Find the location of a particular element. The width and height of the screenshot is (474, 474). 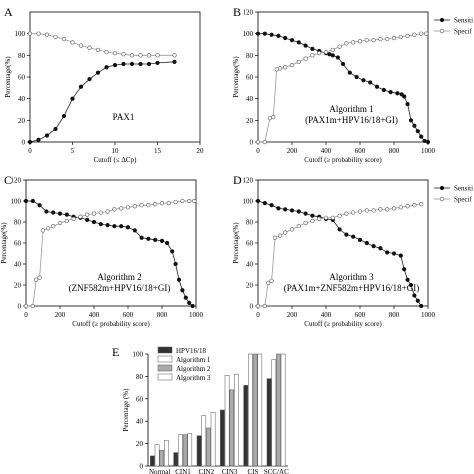

x-tick-label: 400 is located at coordinates (94, 315).